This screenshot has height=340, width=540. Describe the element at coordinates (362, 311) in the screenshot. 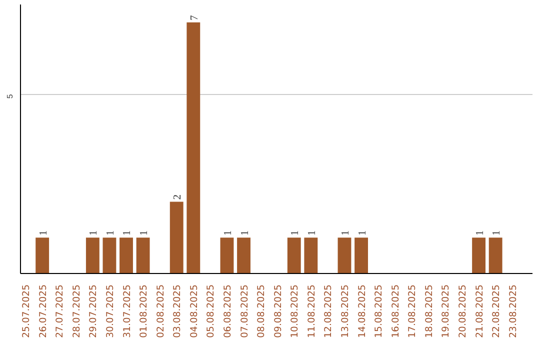

I see `x-tick-label: 14.08.2025` at that location.